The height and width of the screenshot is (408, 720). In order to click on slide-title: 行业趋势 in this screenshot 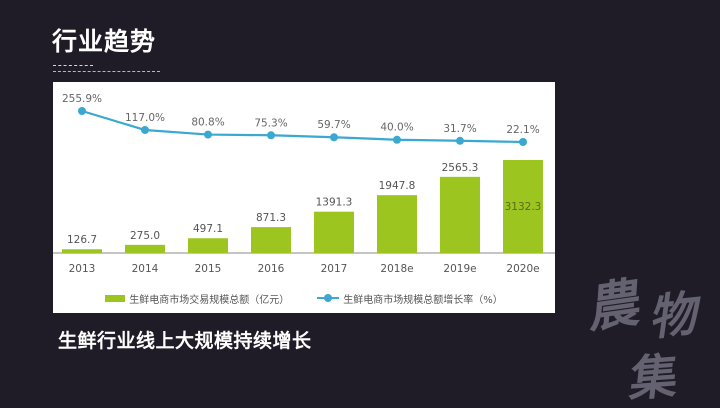, I will do `click(104, 41)`.